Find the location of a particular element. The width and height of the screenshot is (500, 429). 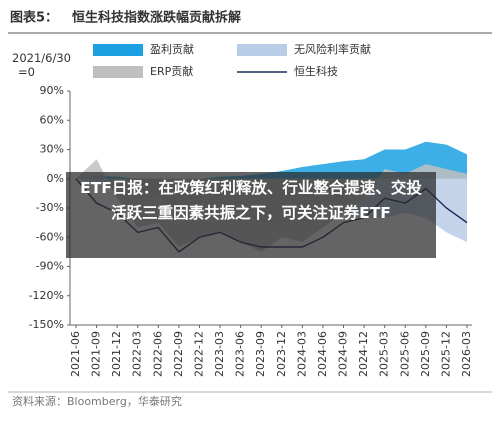

note: 2021/6/30 =0 is located at coordinates (41, 65).